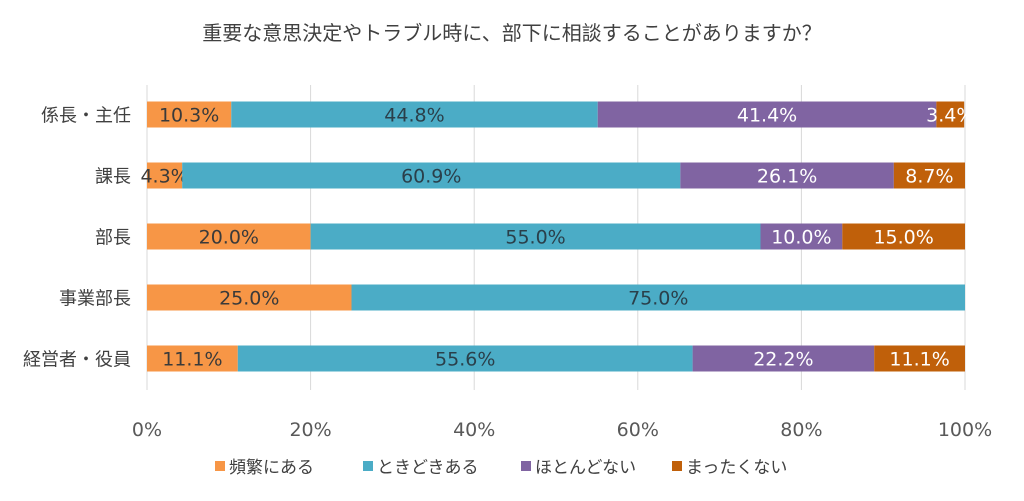 The image size is (1024, 501). I want to click on data-label: 22.2%, so click(783, 360).